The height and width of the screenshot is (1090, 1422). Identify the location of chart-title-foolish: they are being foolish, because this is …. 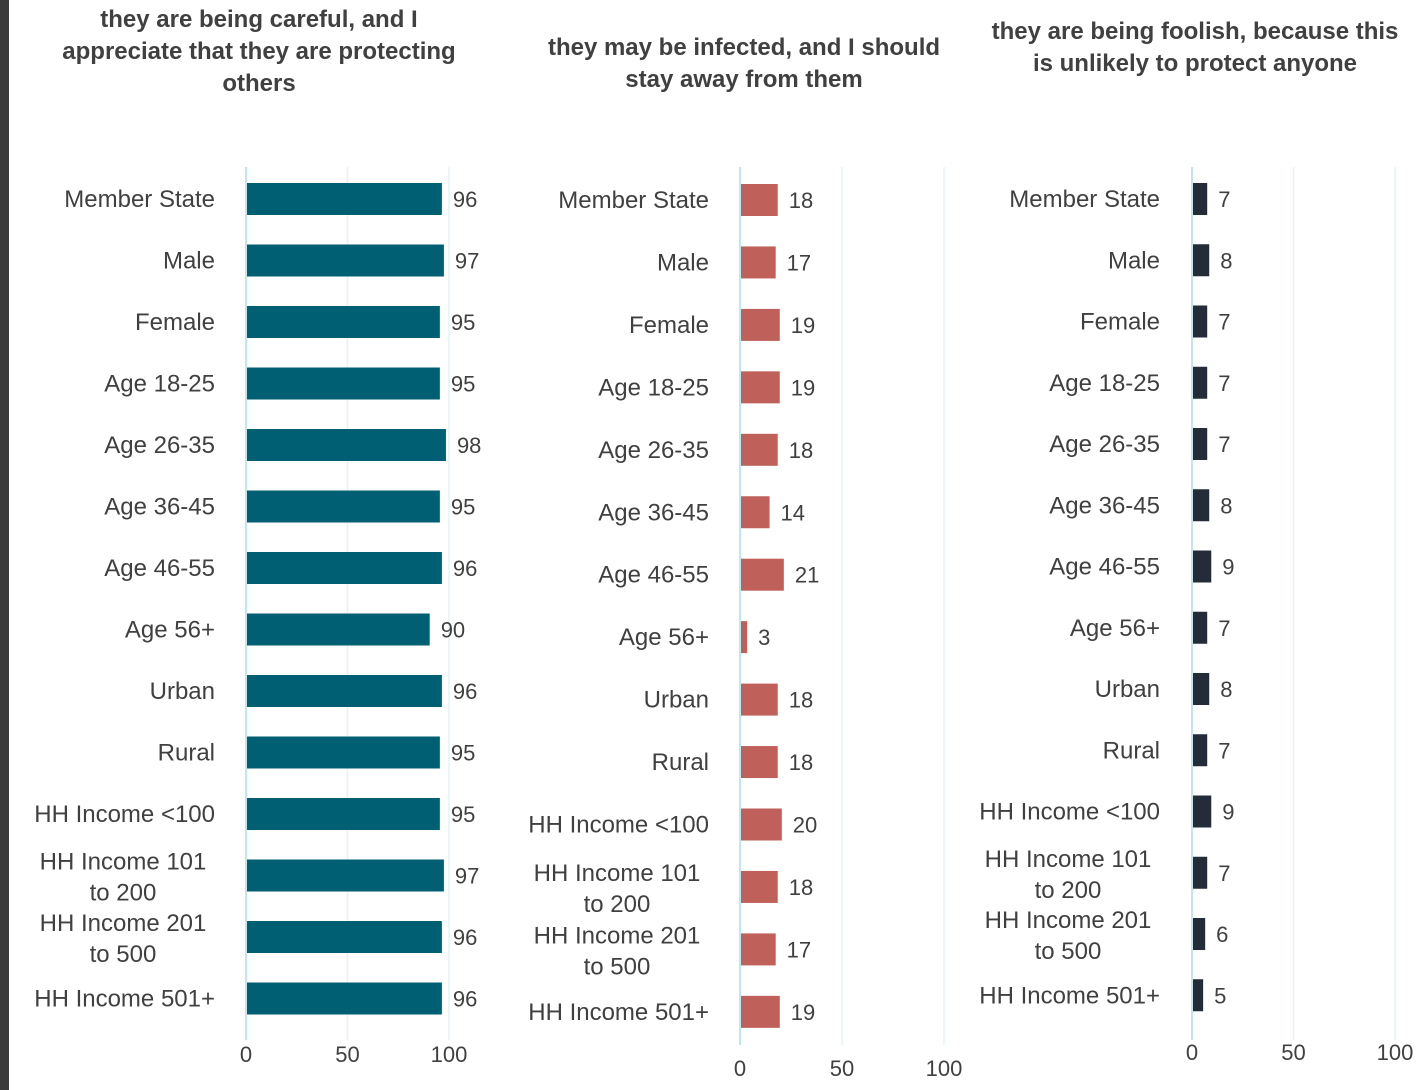
(1195, 47).